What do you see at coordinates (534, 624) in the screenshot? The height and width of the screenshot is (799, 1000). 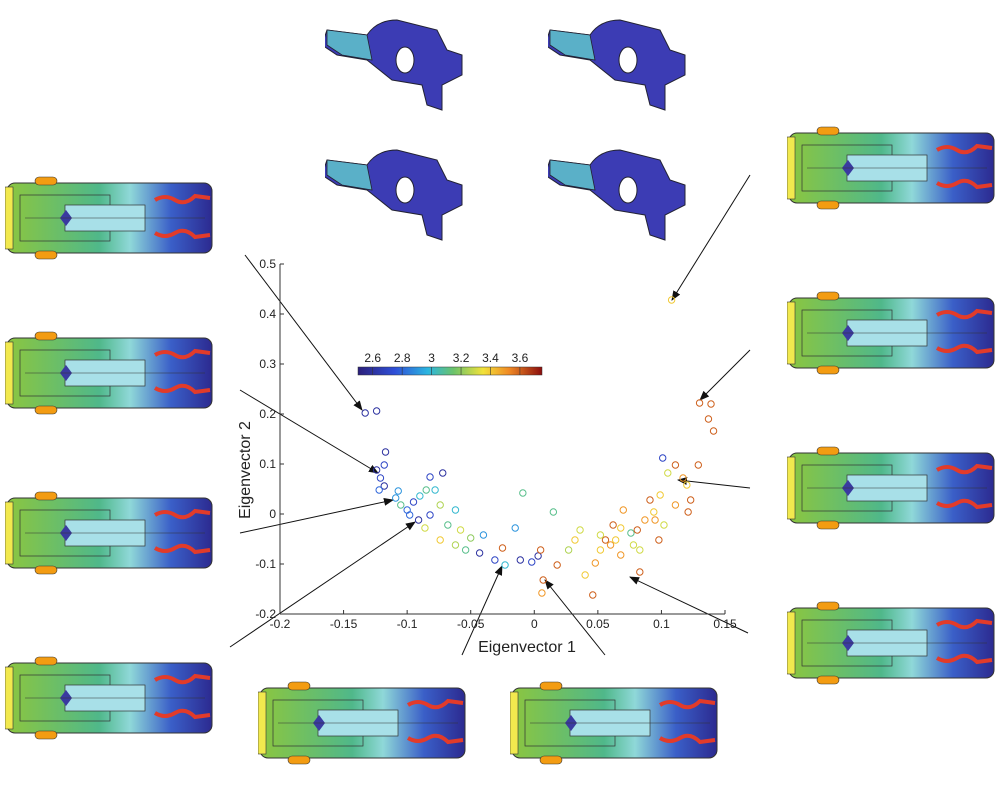 I see `x-tick-label: 0` at bounding box center [534, 624].